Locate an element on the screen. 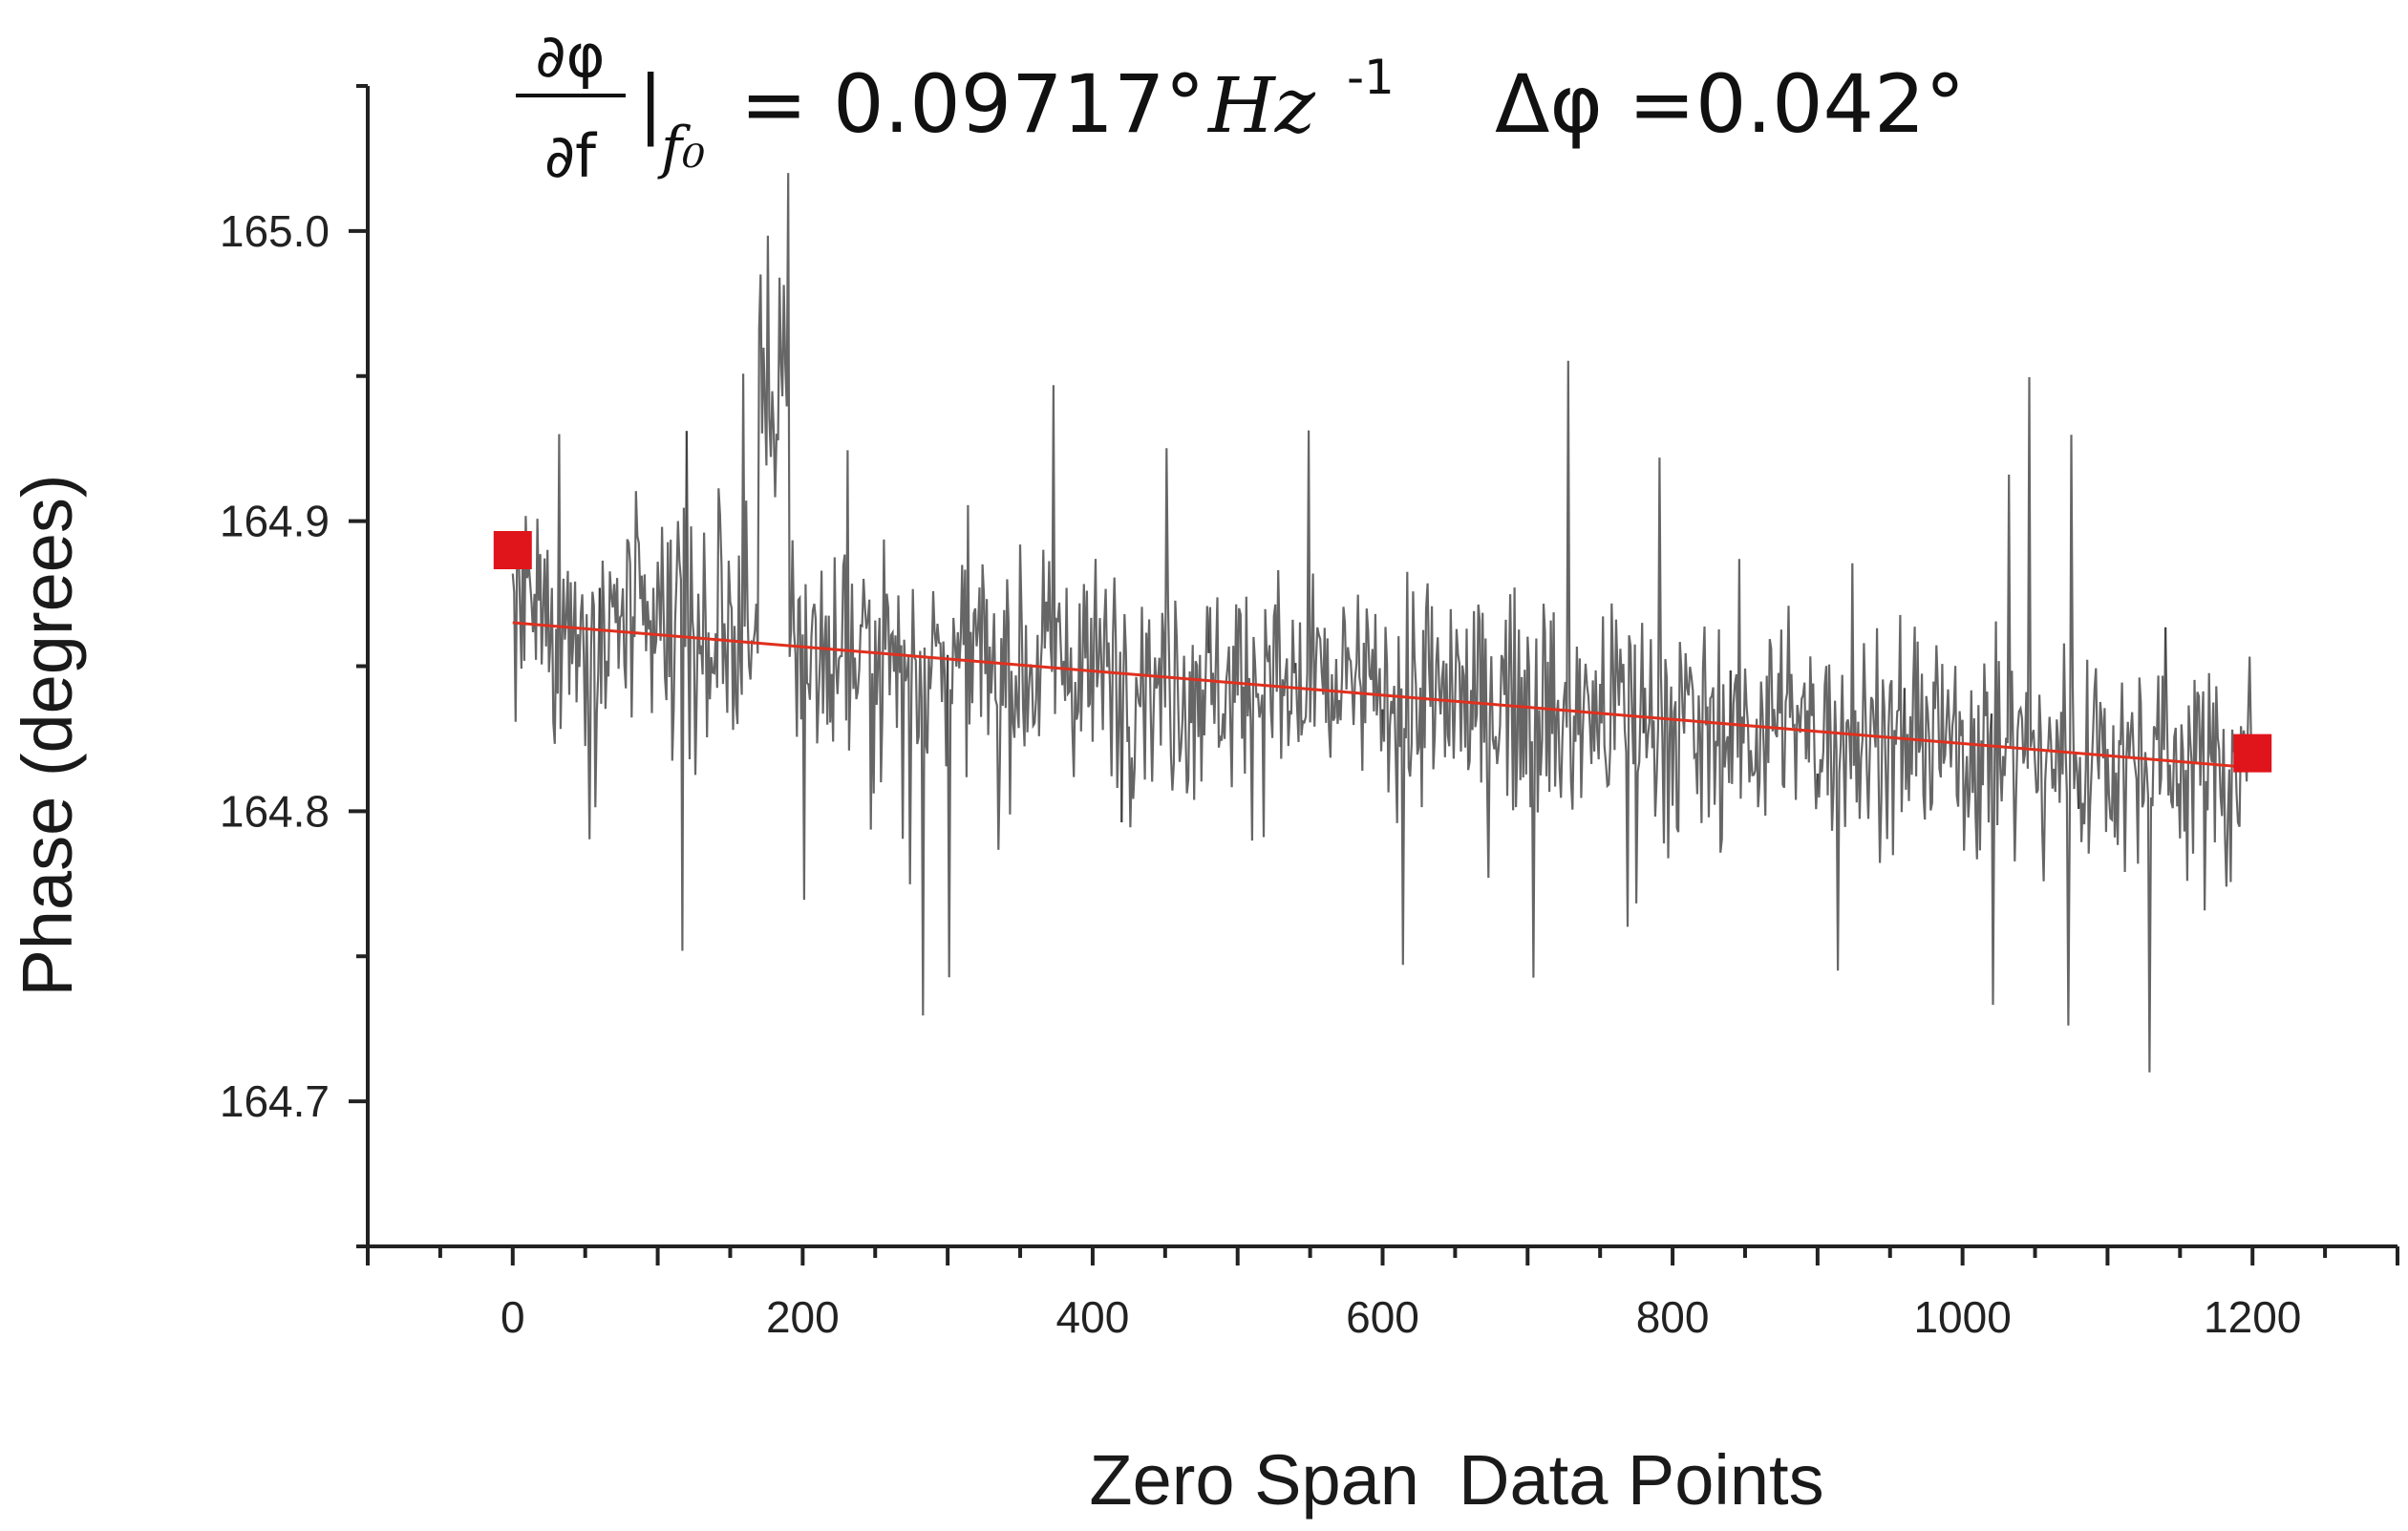  markers is located at coordinates (1382, 652).